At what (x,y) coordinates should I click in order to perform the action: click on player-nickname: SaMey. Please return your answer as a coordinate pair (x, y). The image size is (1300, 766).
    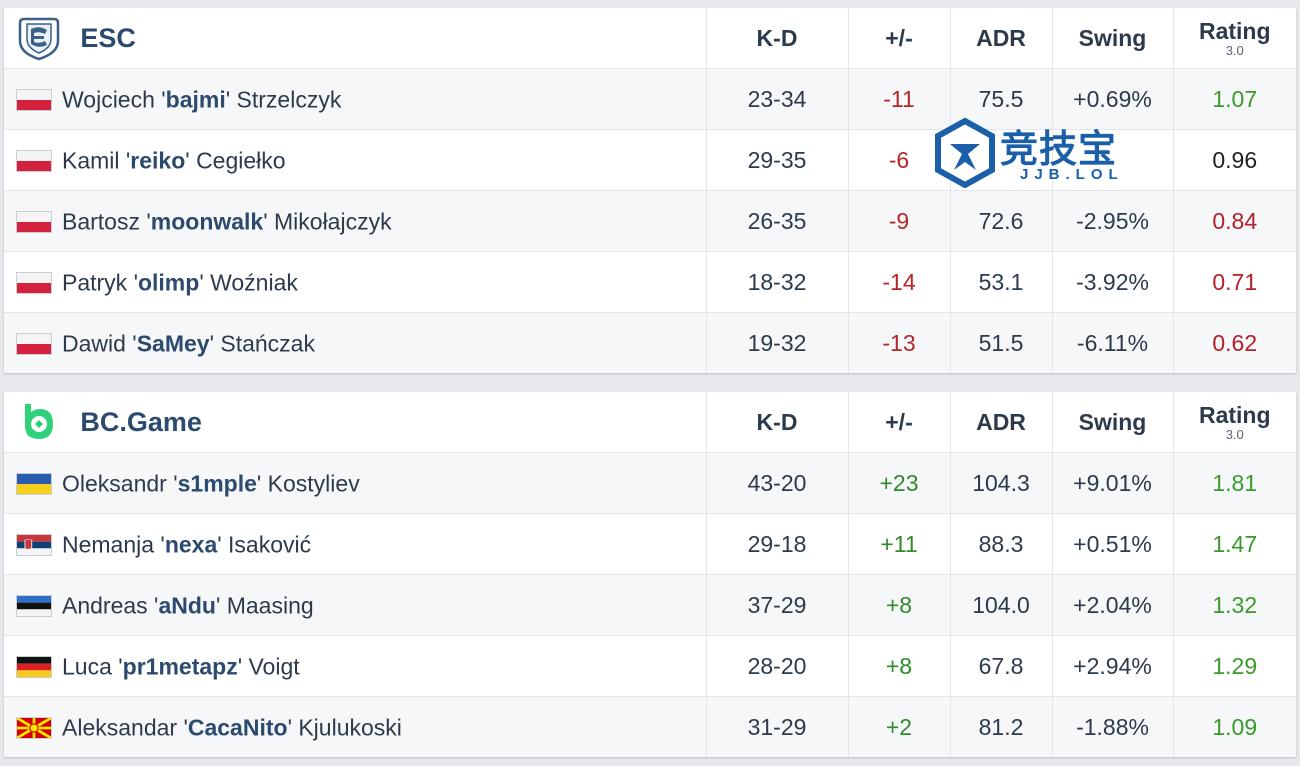
    Looking at the image, I should click on (173, 343).